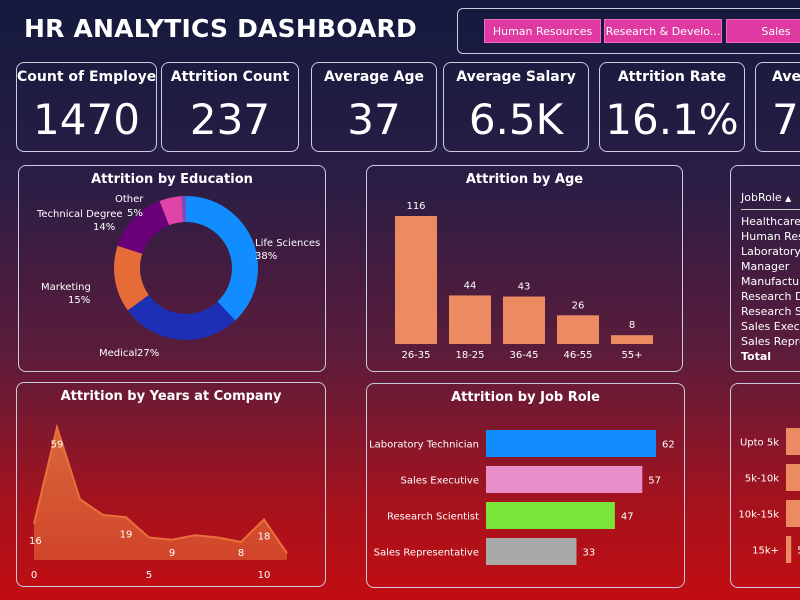 The height and width of the screenshot is (600, 800). What do you see at coordinates (374, 119) in the screenshot?
I see `kpi-value: 37` at bounding box center [374, 119].